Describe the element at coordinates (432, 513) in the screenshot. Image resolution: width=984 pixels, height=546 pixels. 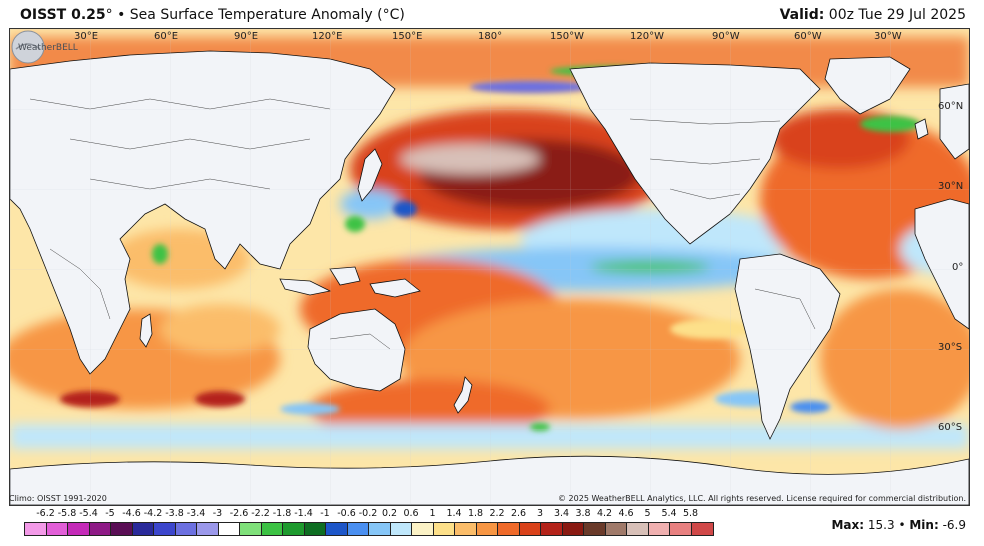
I see `scale-tick-label: 1` at that location.